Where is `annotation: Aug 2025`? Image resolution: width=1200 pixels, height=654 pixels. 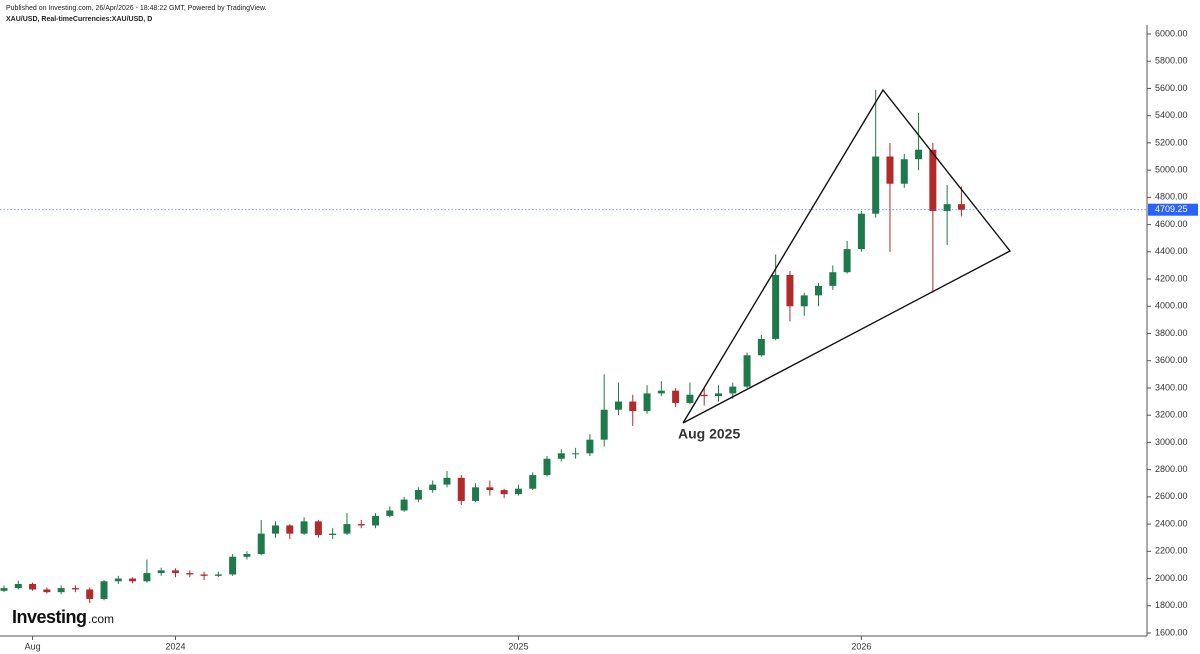
annotation: Aug 2025 is located at coordinates (709, 434).